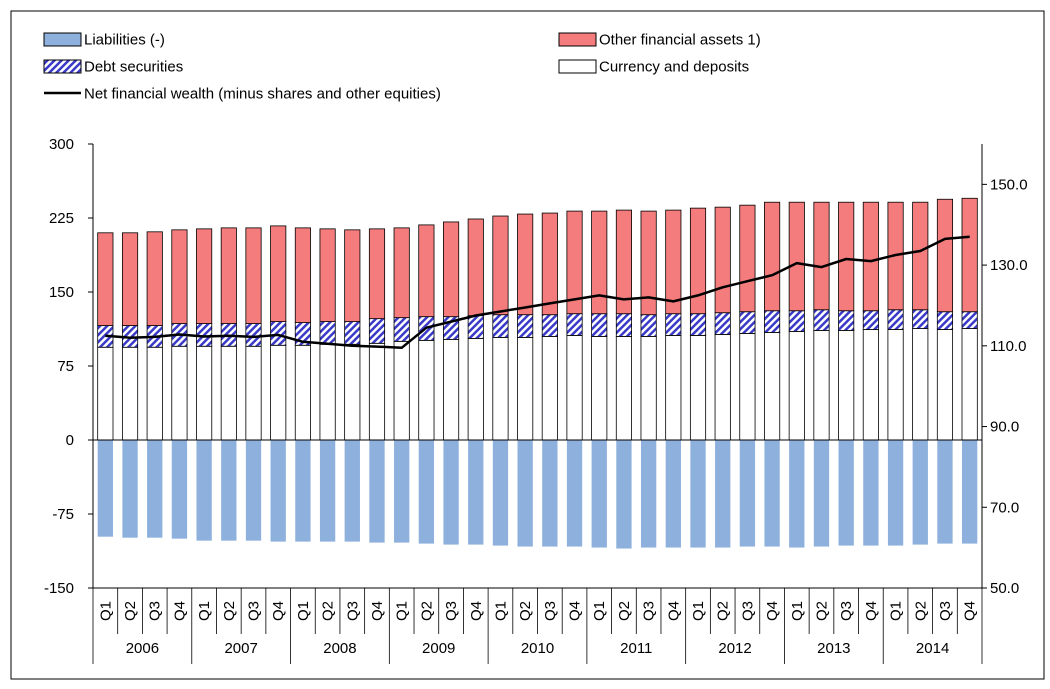  Describe the element at coordinates (63, 514) in the screenshot. I see `y-left-tick-label: -75` at that location.